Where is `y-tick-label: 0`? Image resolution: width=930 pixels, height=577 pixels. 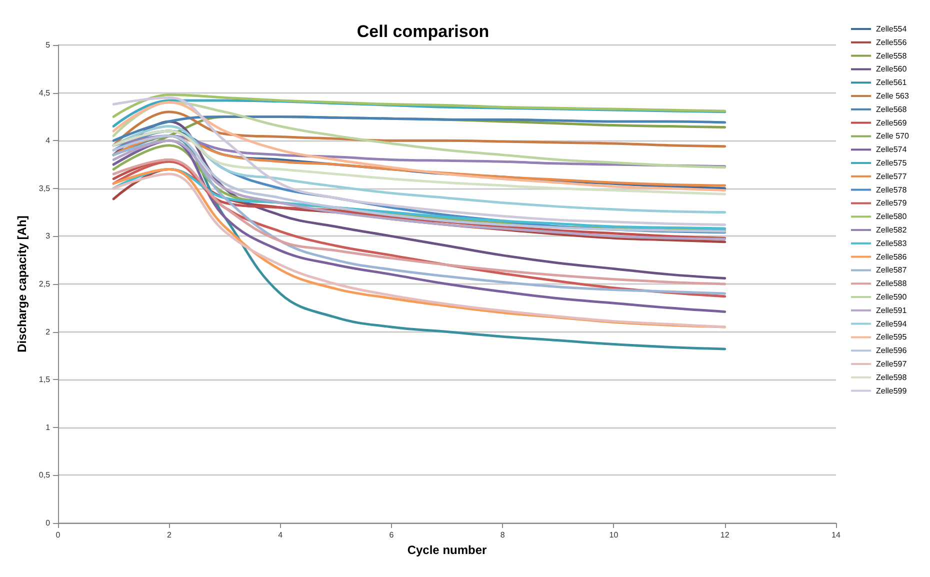 y-tick-label: 0 is located at coordinates (48, 523).